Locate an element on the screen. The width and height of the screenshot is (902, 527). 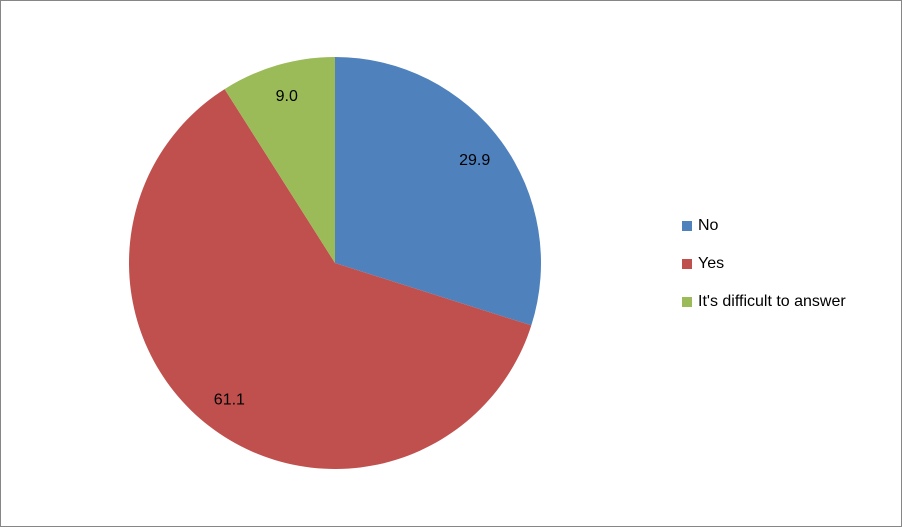
data-label: 61.1 is located at coordinates (229, 399).